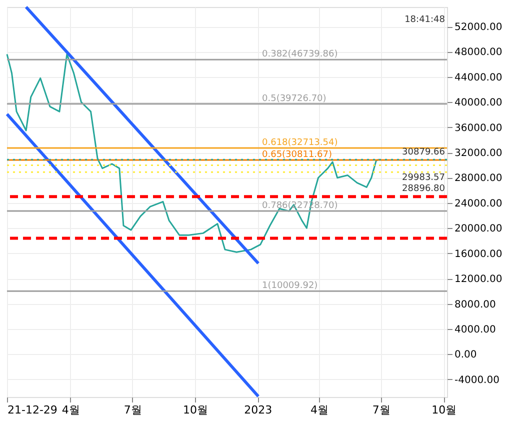 The image size is (517, 438). I want to click on ref-line-label: 0.382(46739.86), so click(300, 55).